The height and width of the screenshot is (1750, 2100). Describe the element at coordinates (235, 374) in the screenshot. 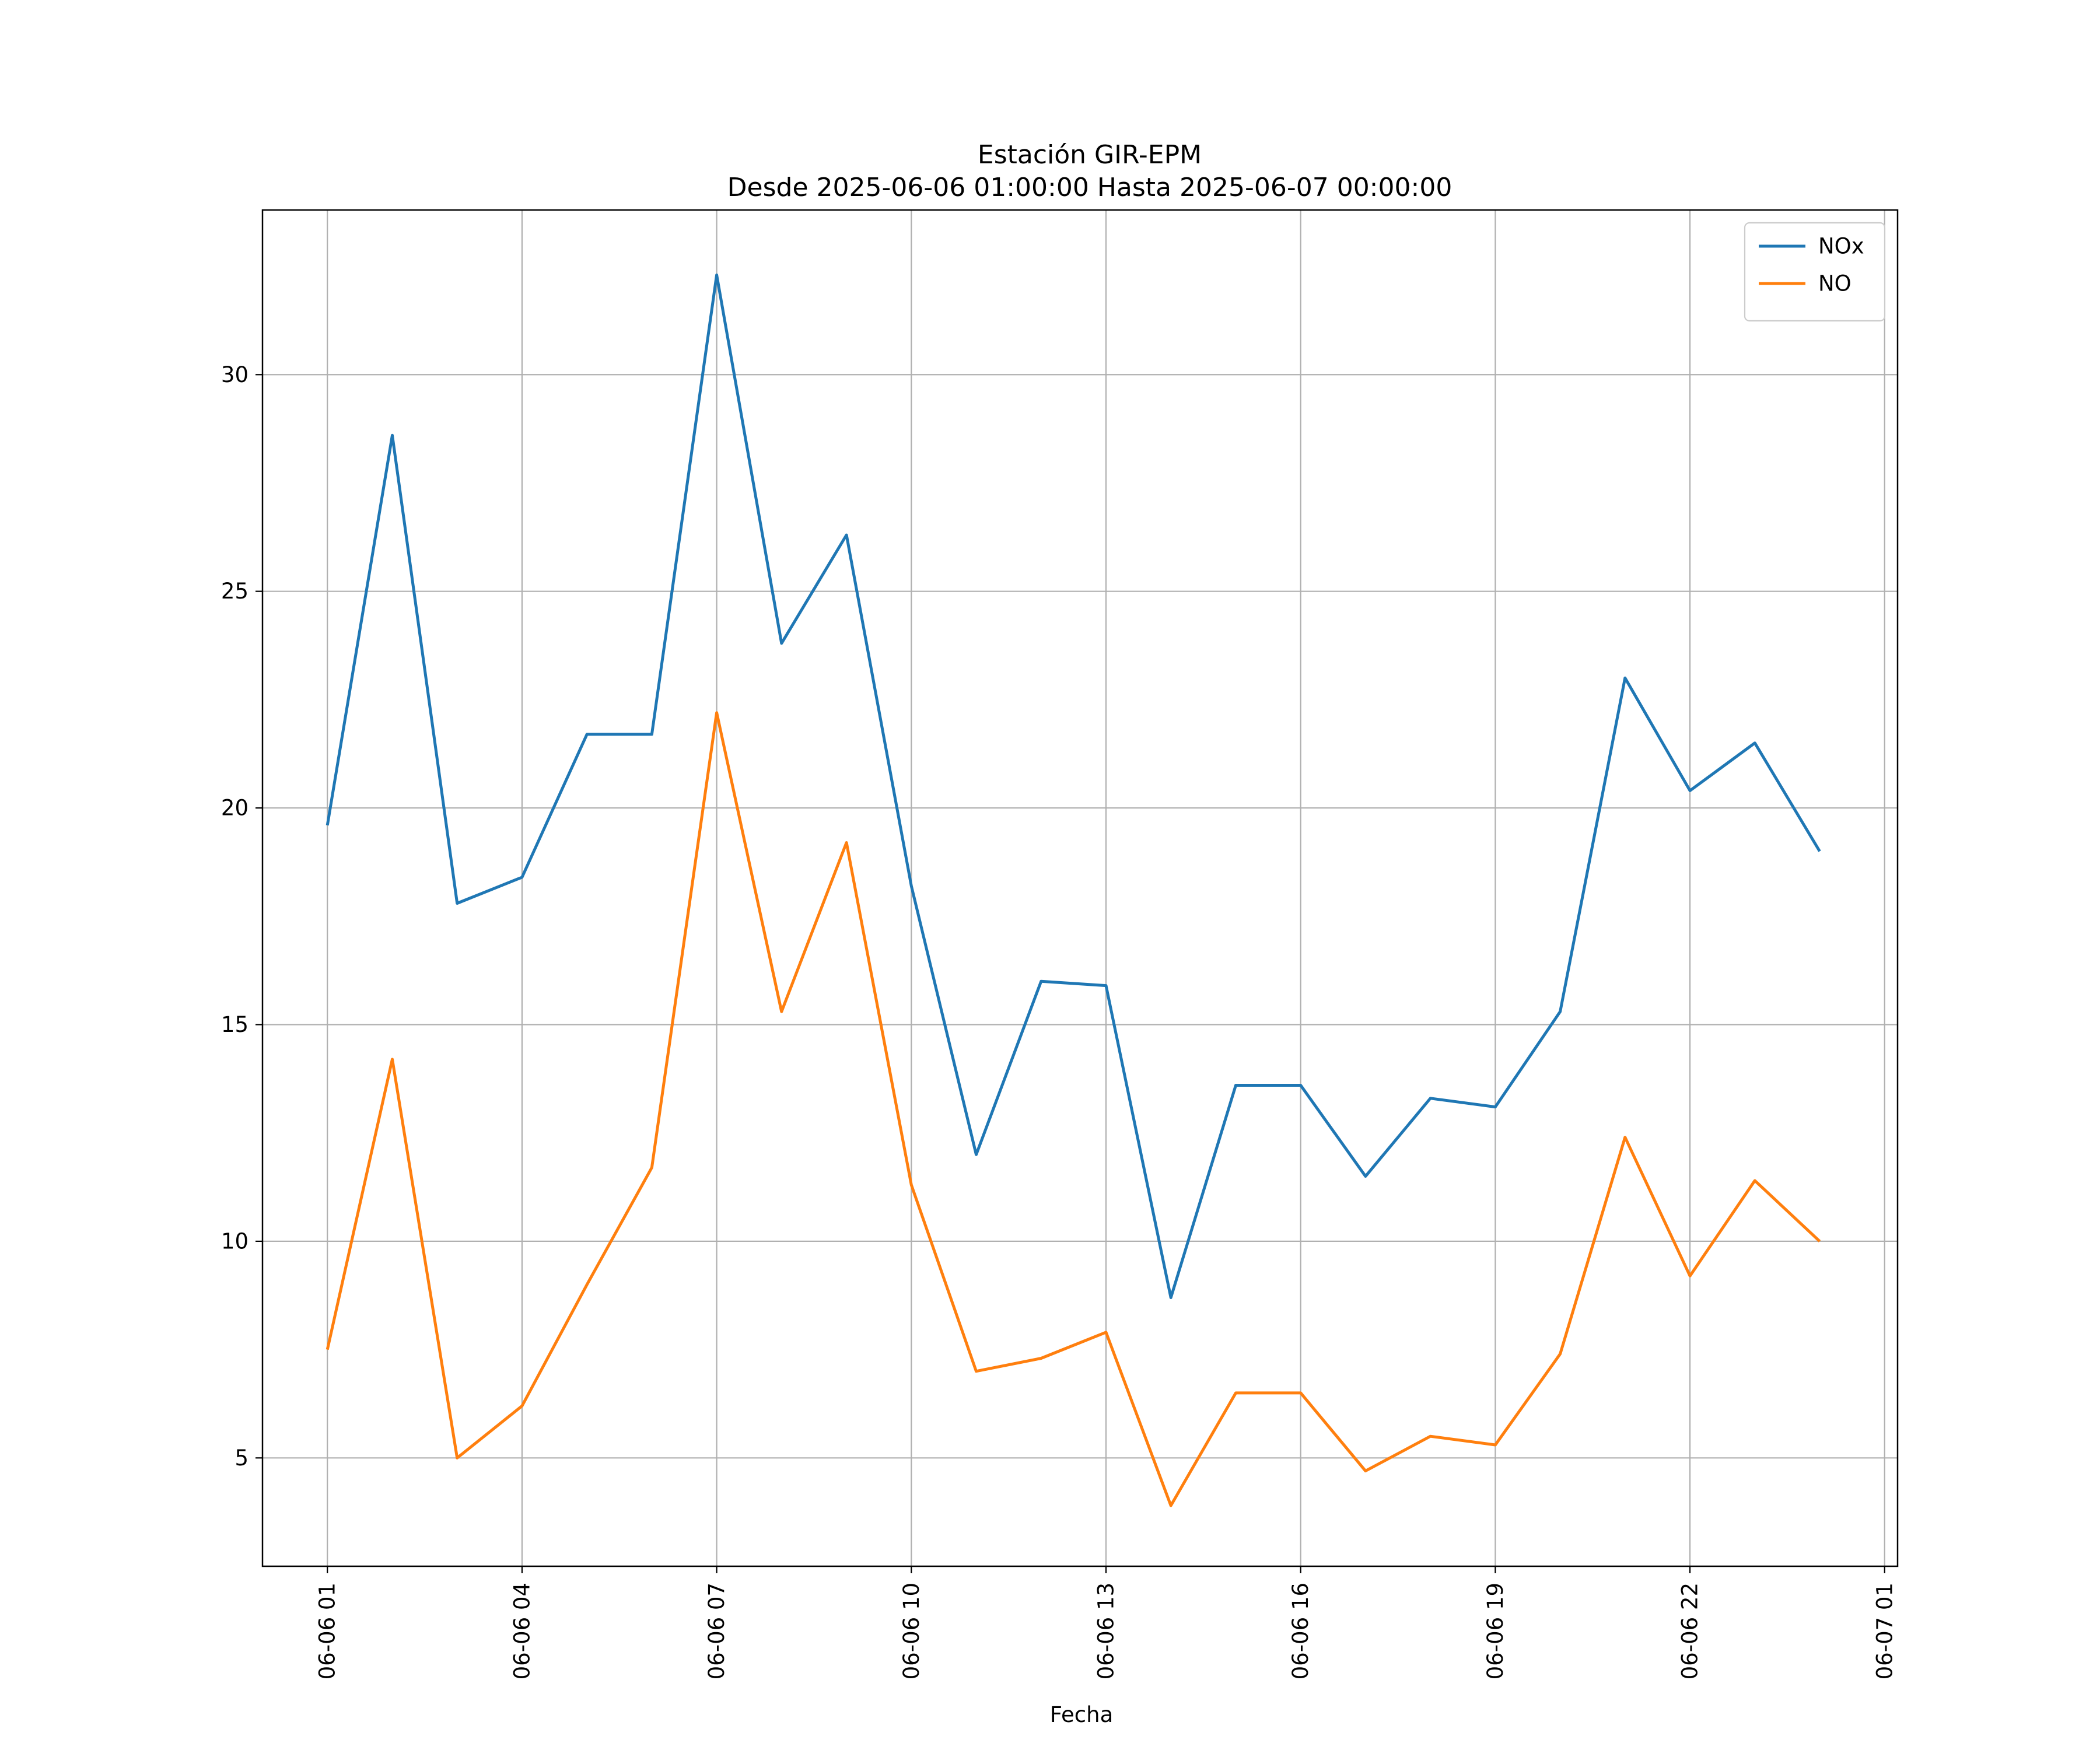

I see `y-tick-label: 30` at that location.